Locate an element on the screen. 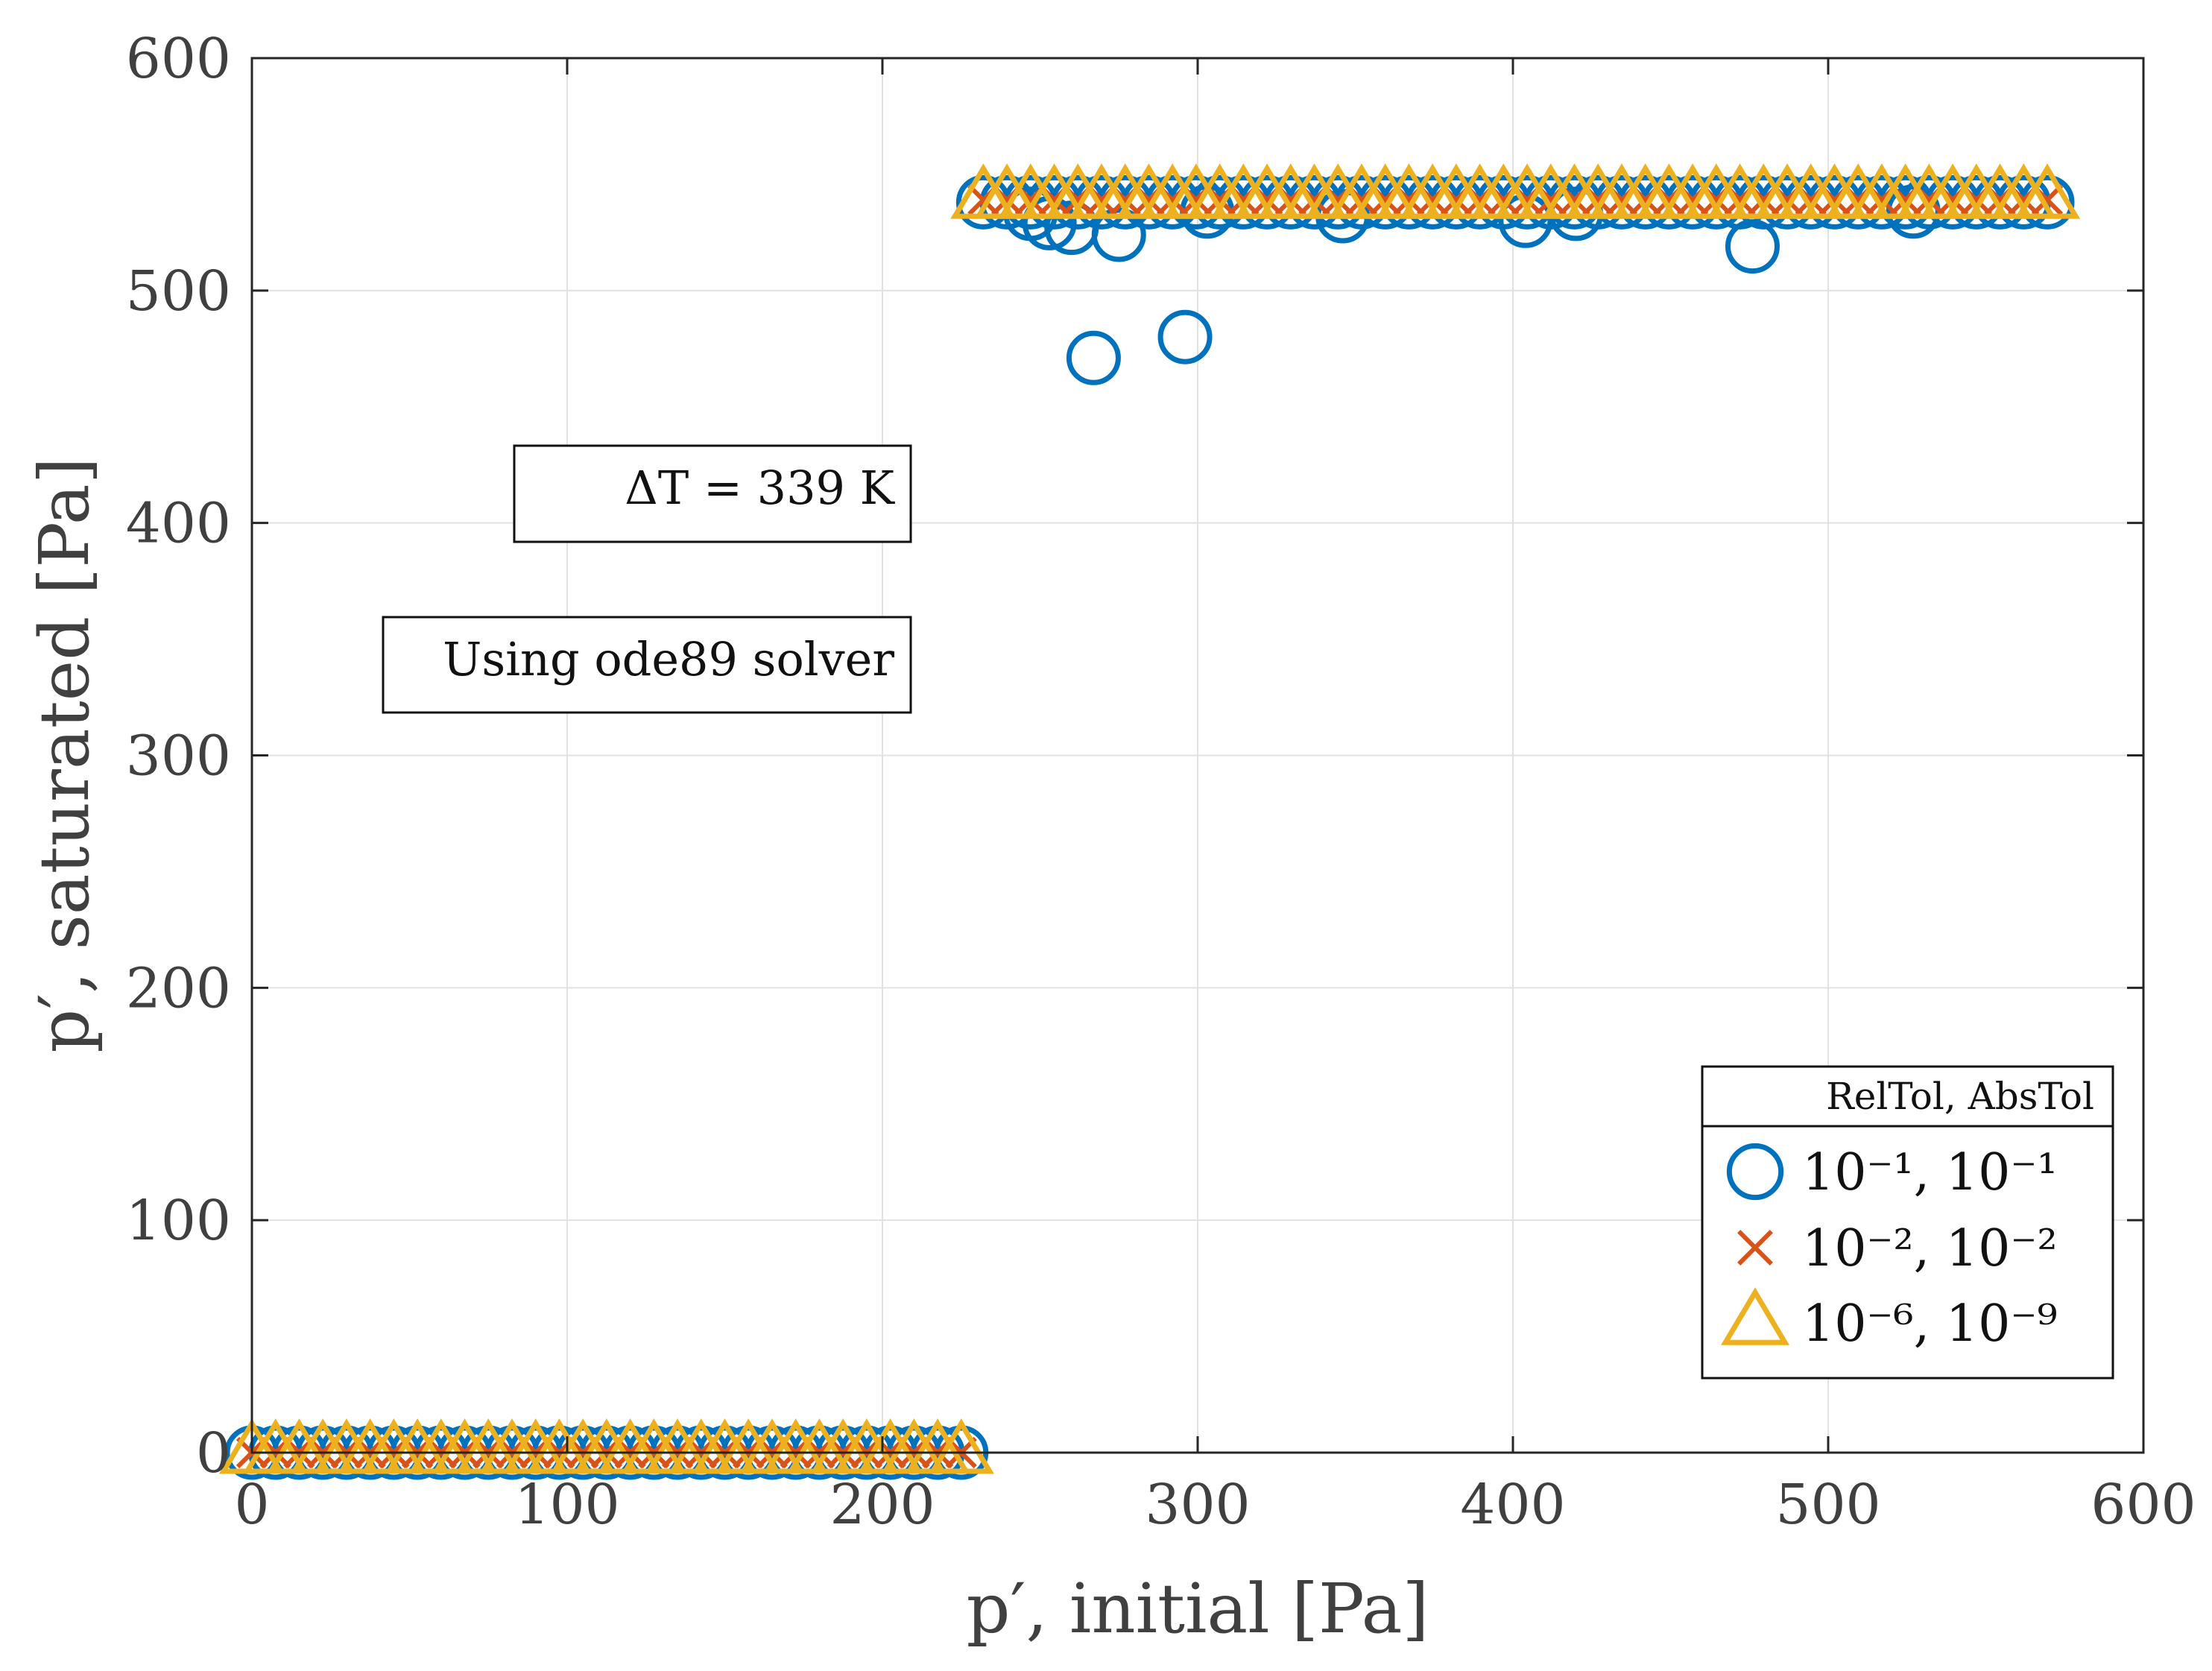 This screenshot has width=2212, height=1671. legend-box is located at coordinates (1907, 1222).